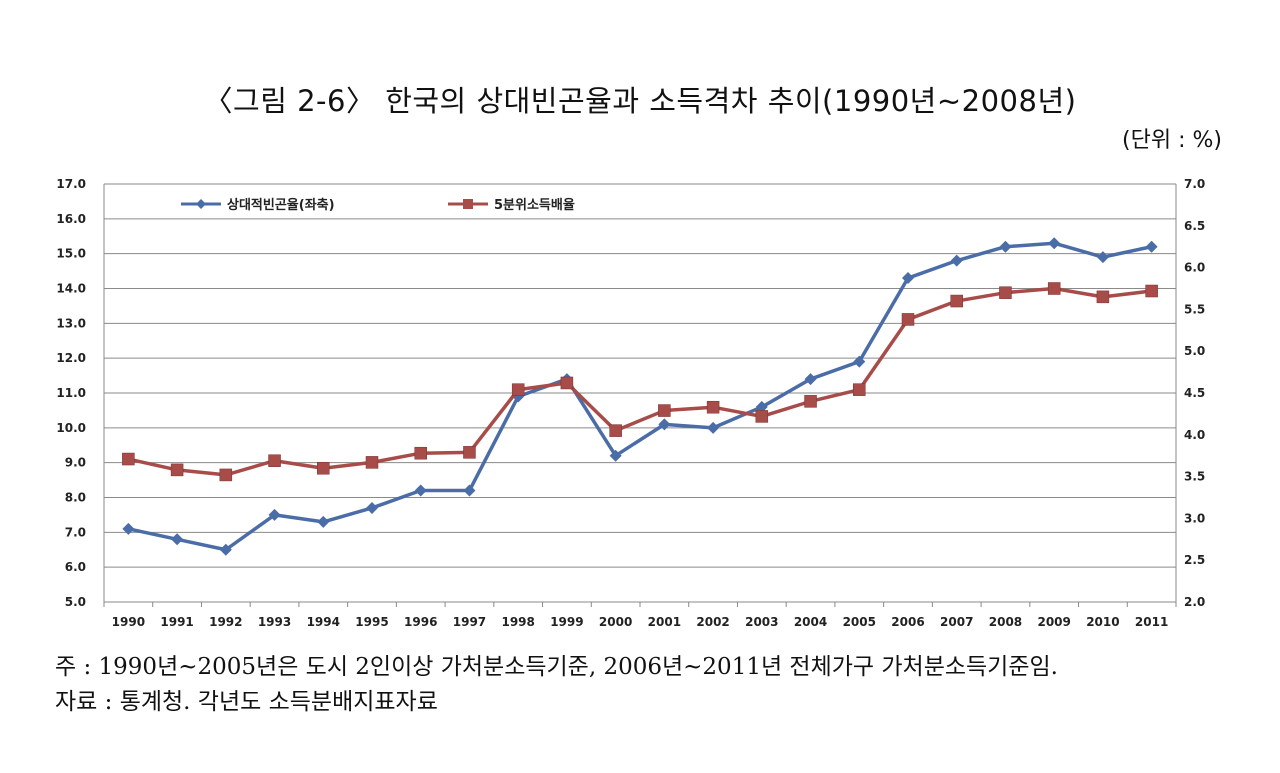 The image size is (1280, 773). What do you see at coordinates (225, 622) in the screenshot?
I see `x-tick-label: 1992` at bounding box center [225, 622].